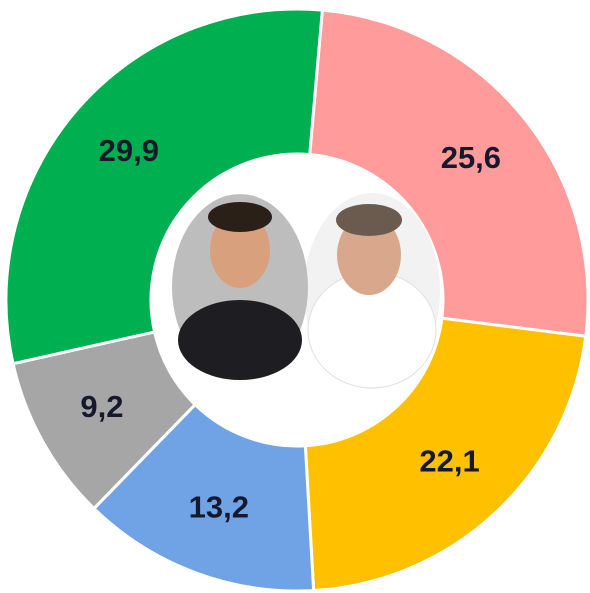 This screenshot has width=590, height=593. I want to click on data-label: 22,1, so click(449, 460).